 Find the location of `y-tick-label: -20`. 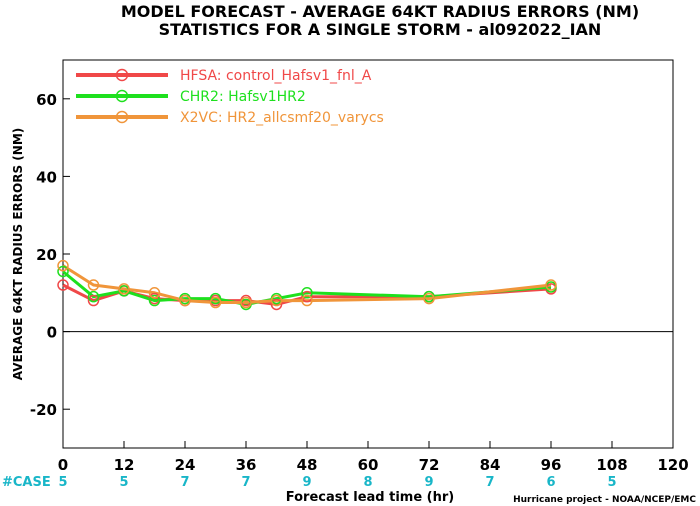

y-tick-label: -20 is located at coordinates (43, 410).